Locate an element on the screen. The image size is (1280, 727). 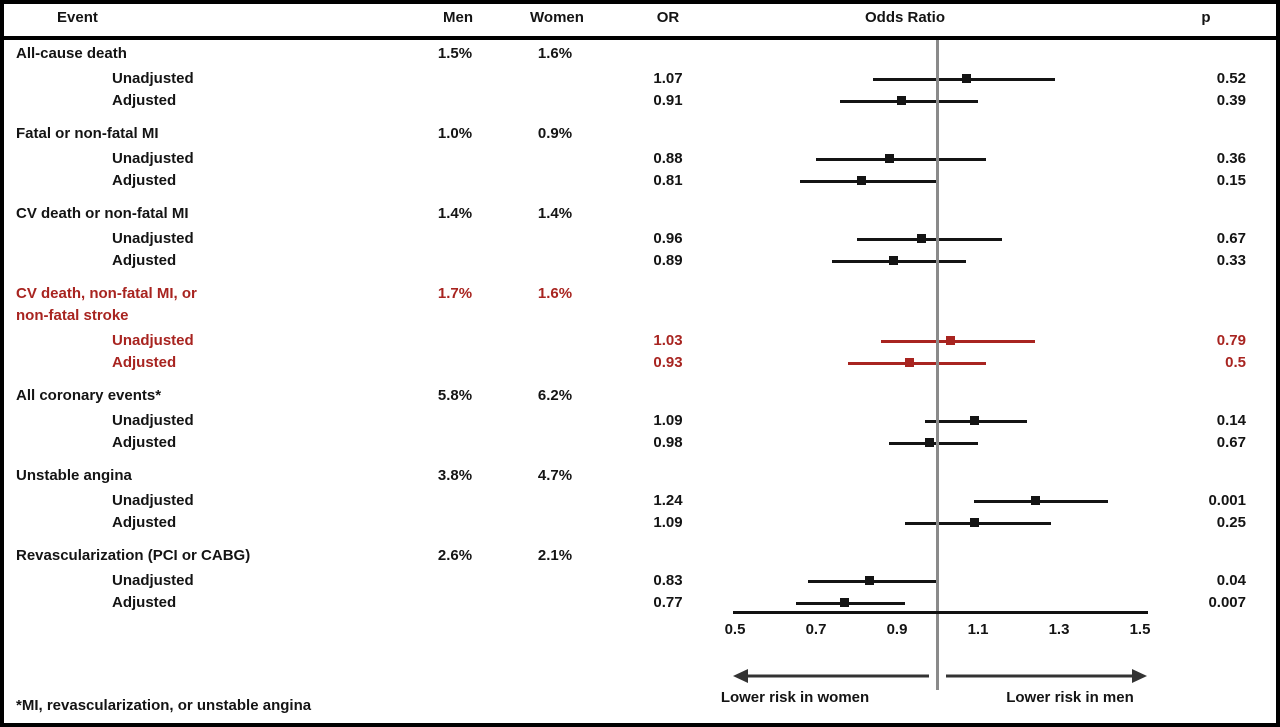
event-name: Revascularization (PCI or CABG) is located at coordinates (133, 555).